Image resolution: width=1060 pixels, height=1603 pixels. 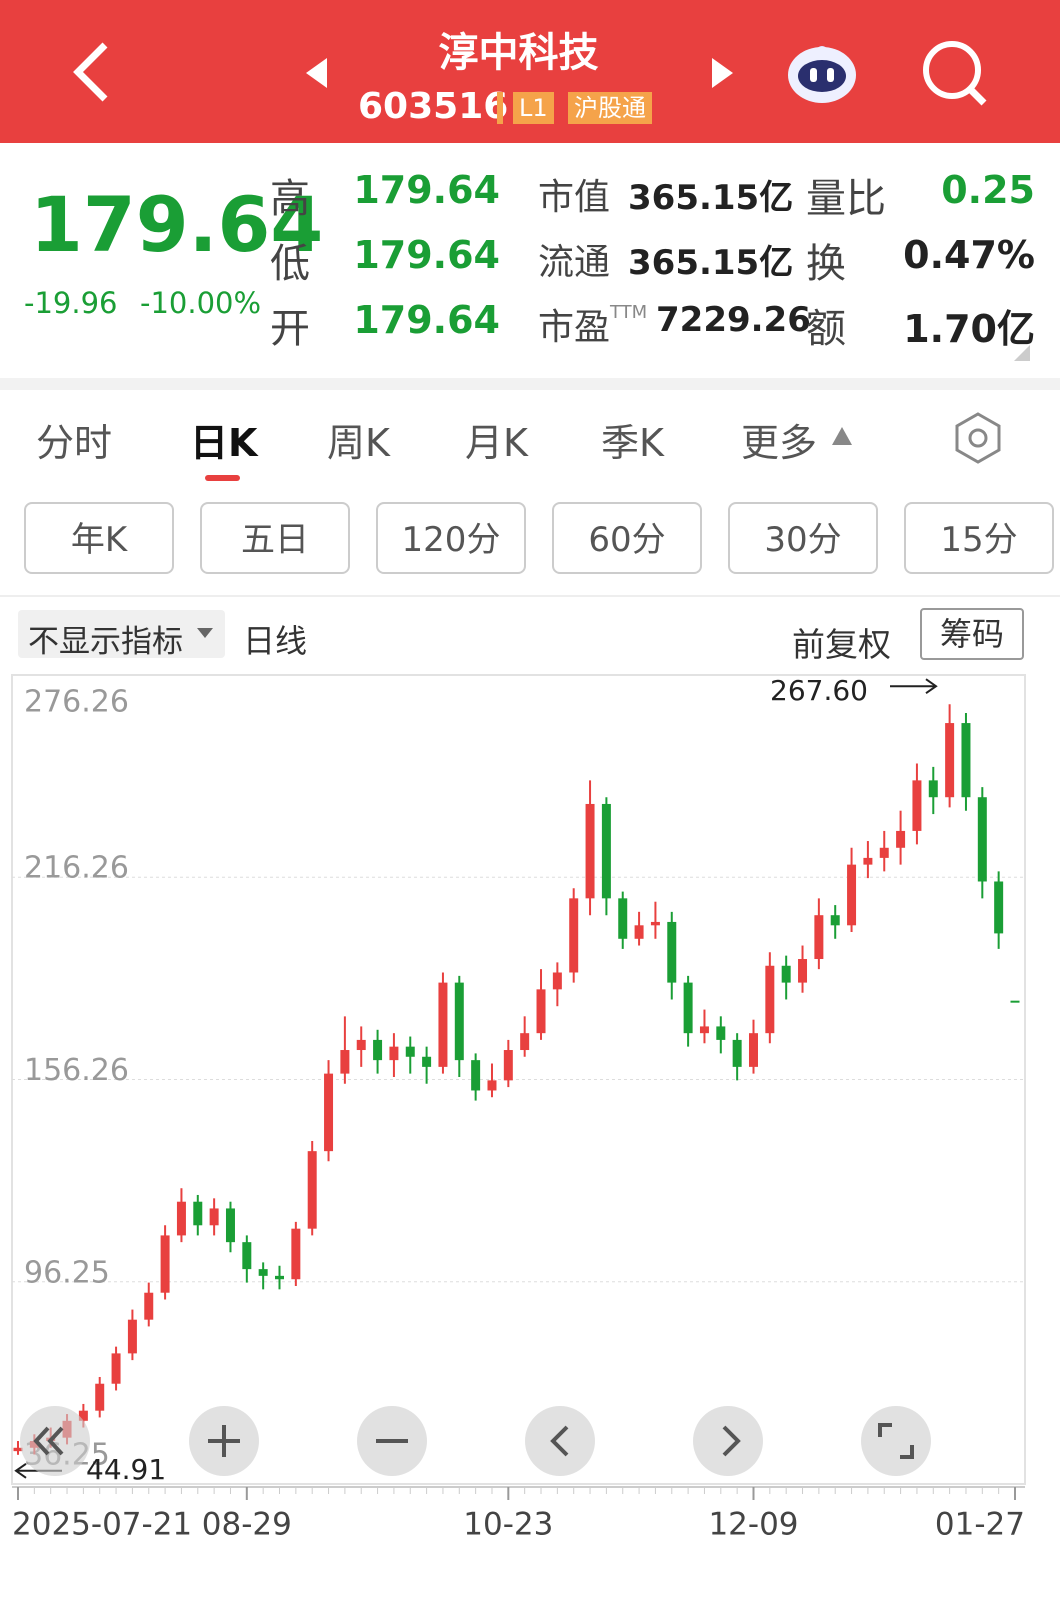 I want to click on chips-button: 筹码, so click(x=972, y=634).